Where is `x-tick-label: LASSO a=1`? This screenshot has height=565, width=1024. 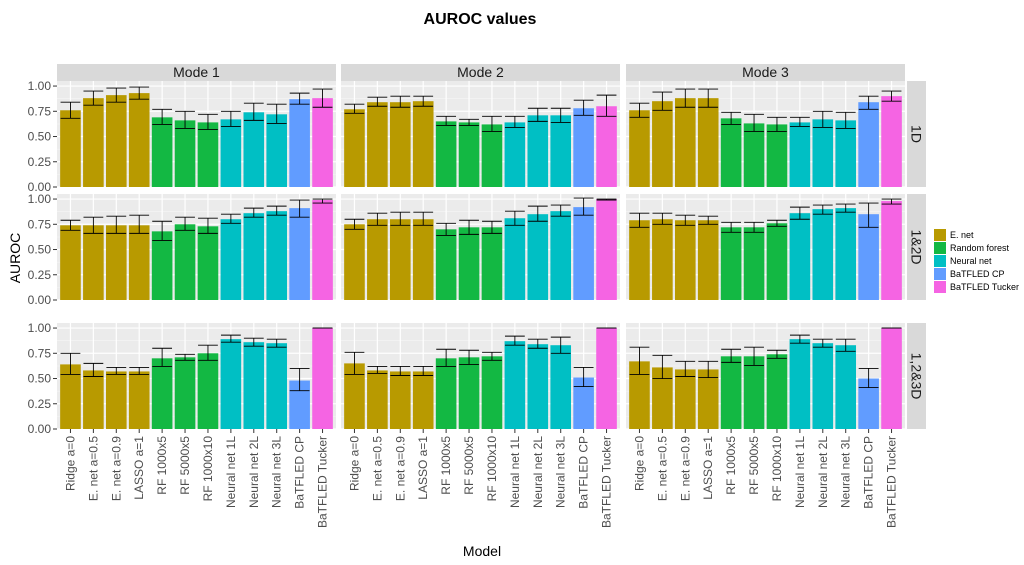
x-tick-label: LASSO a=1 is located at coordinates (708, 468).